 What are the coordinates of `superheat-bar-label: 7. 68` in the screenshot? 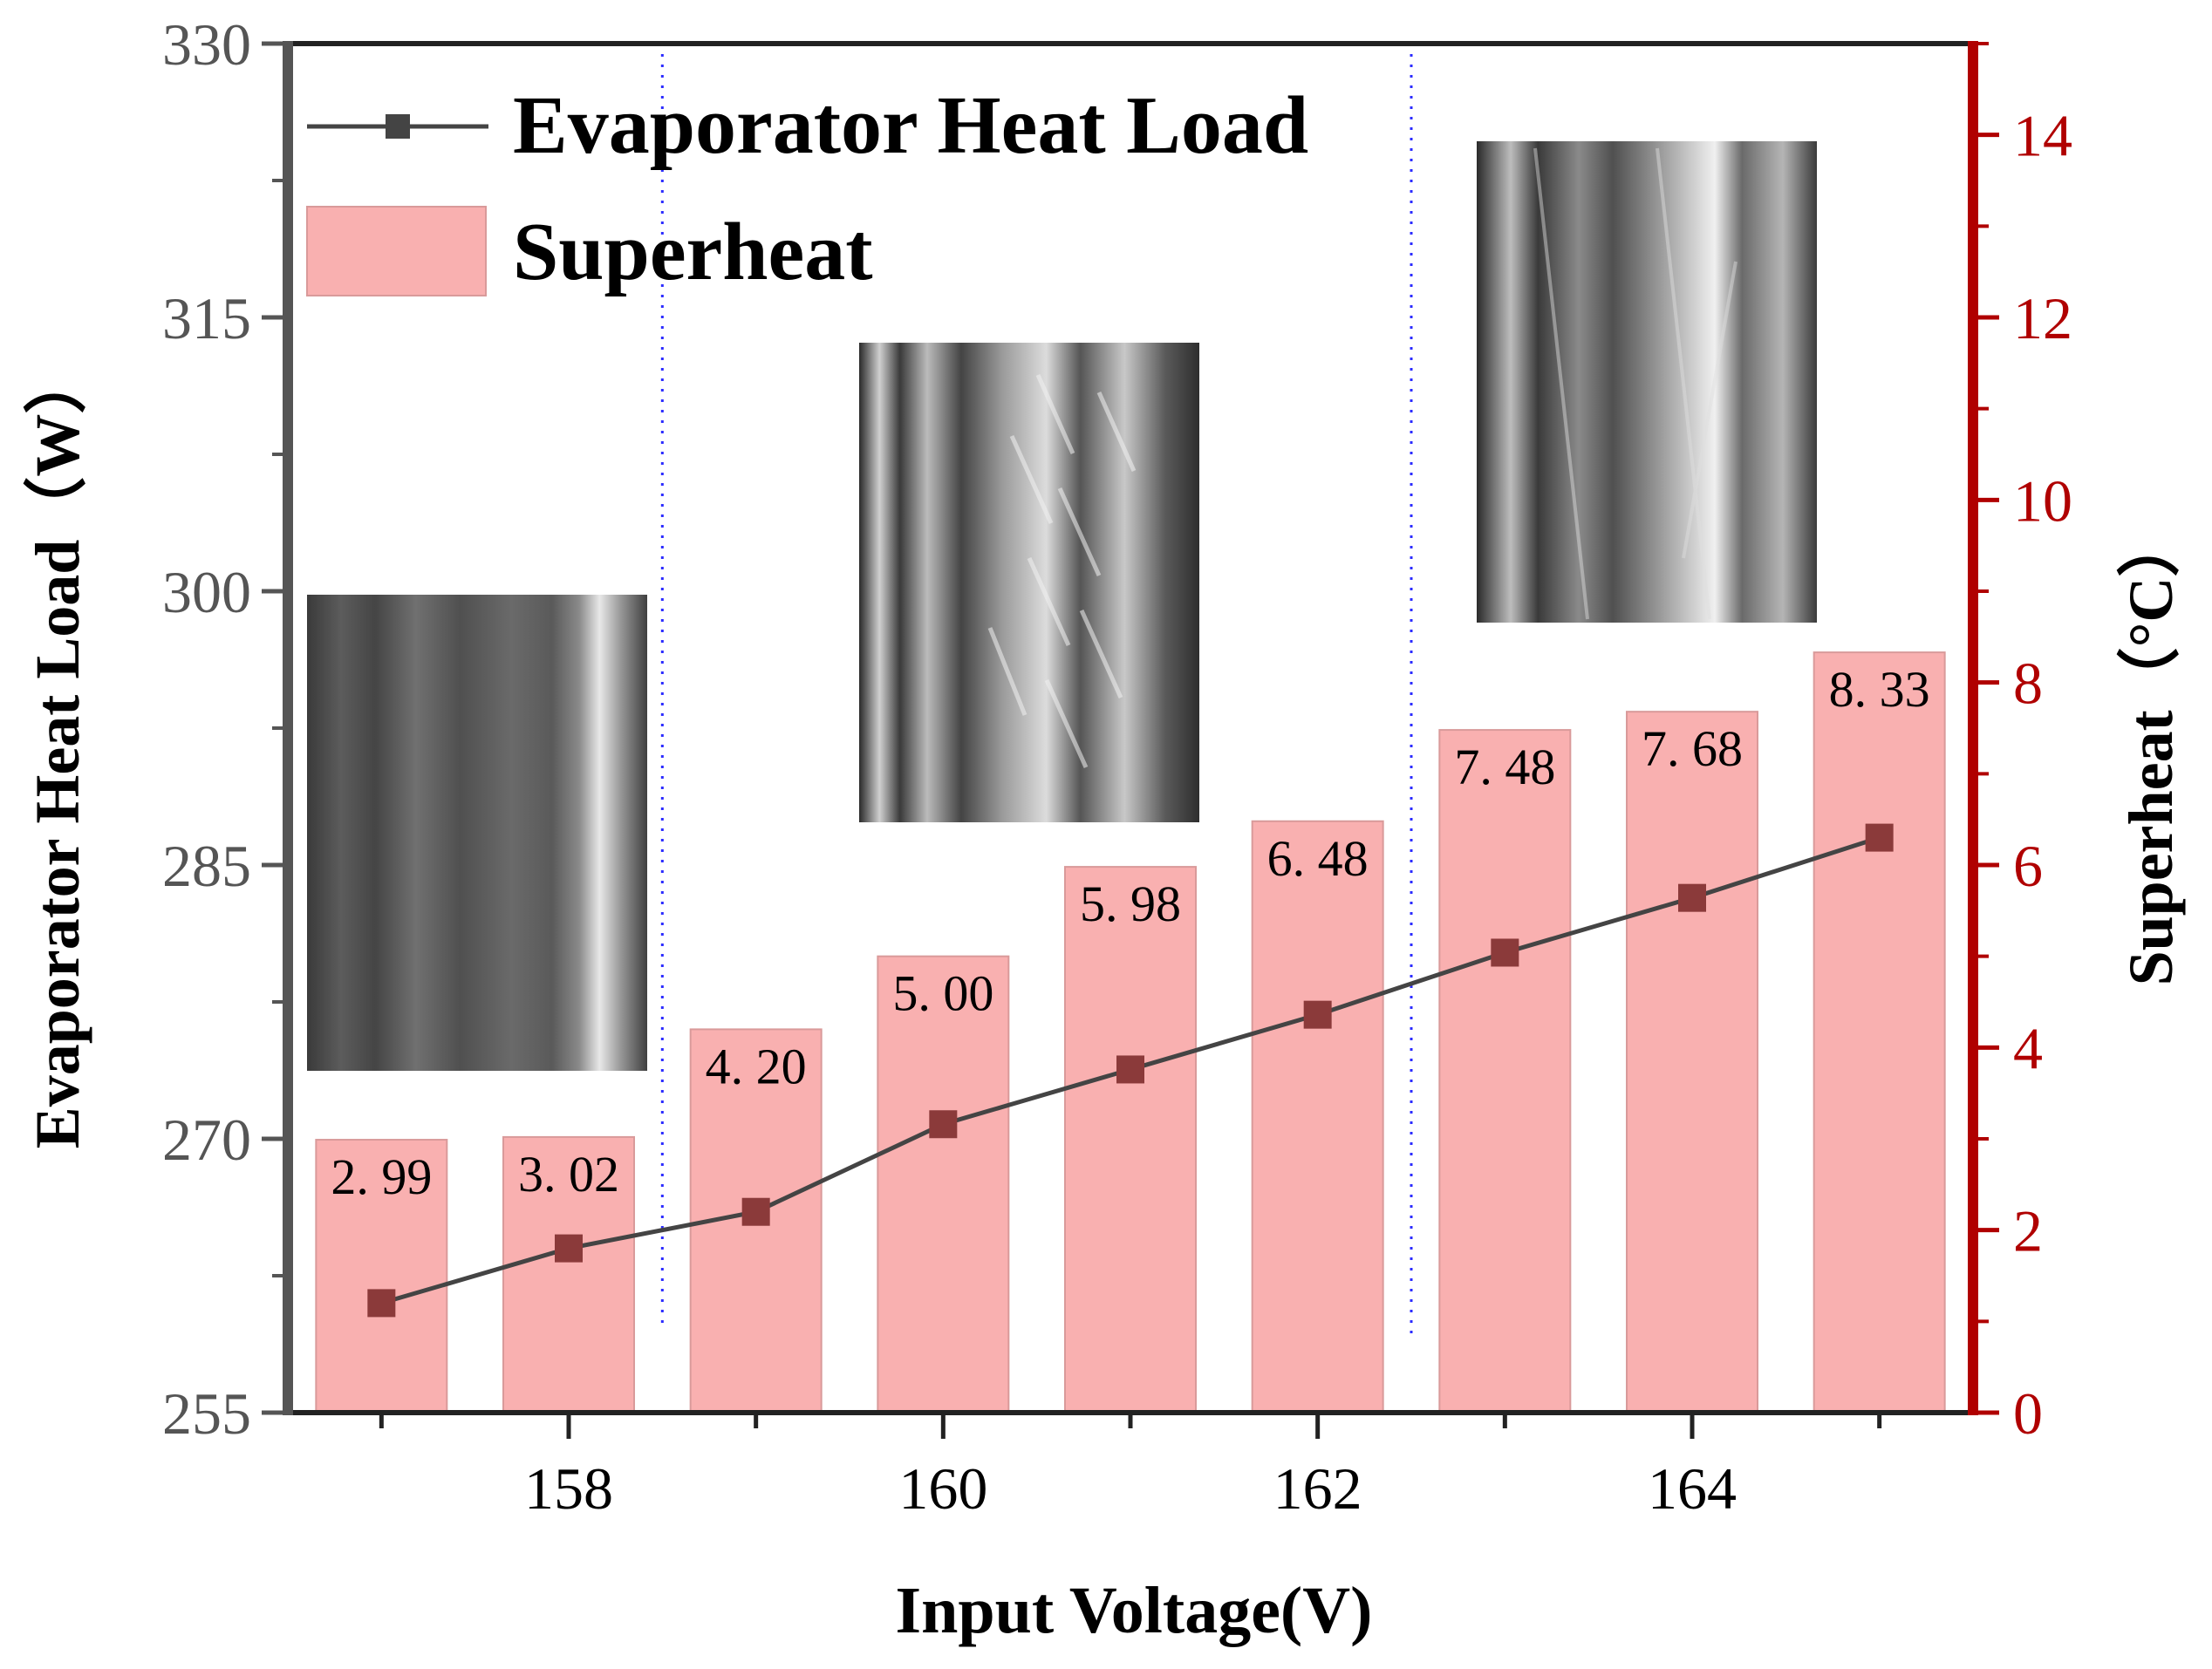 It's located at (1692, 748).